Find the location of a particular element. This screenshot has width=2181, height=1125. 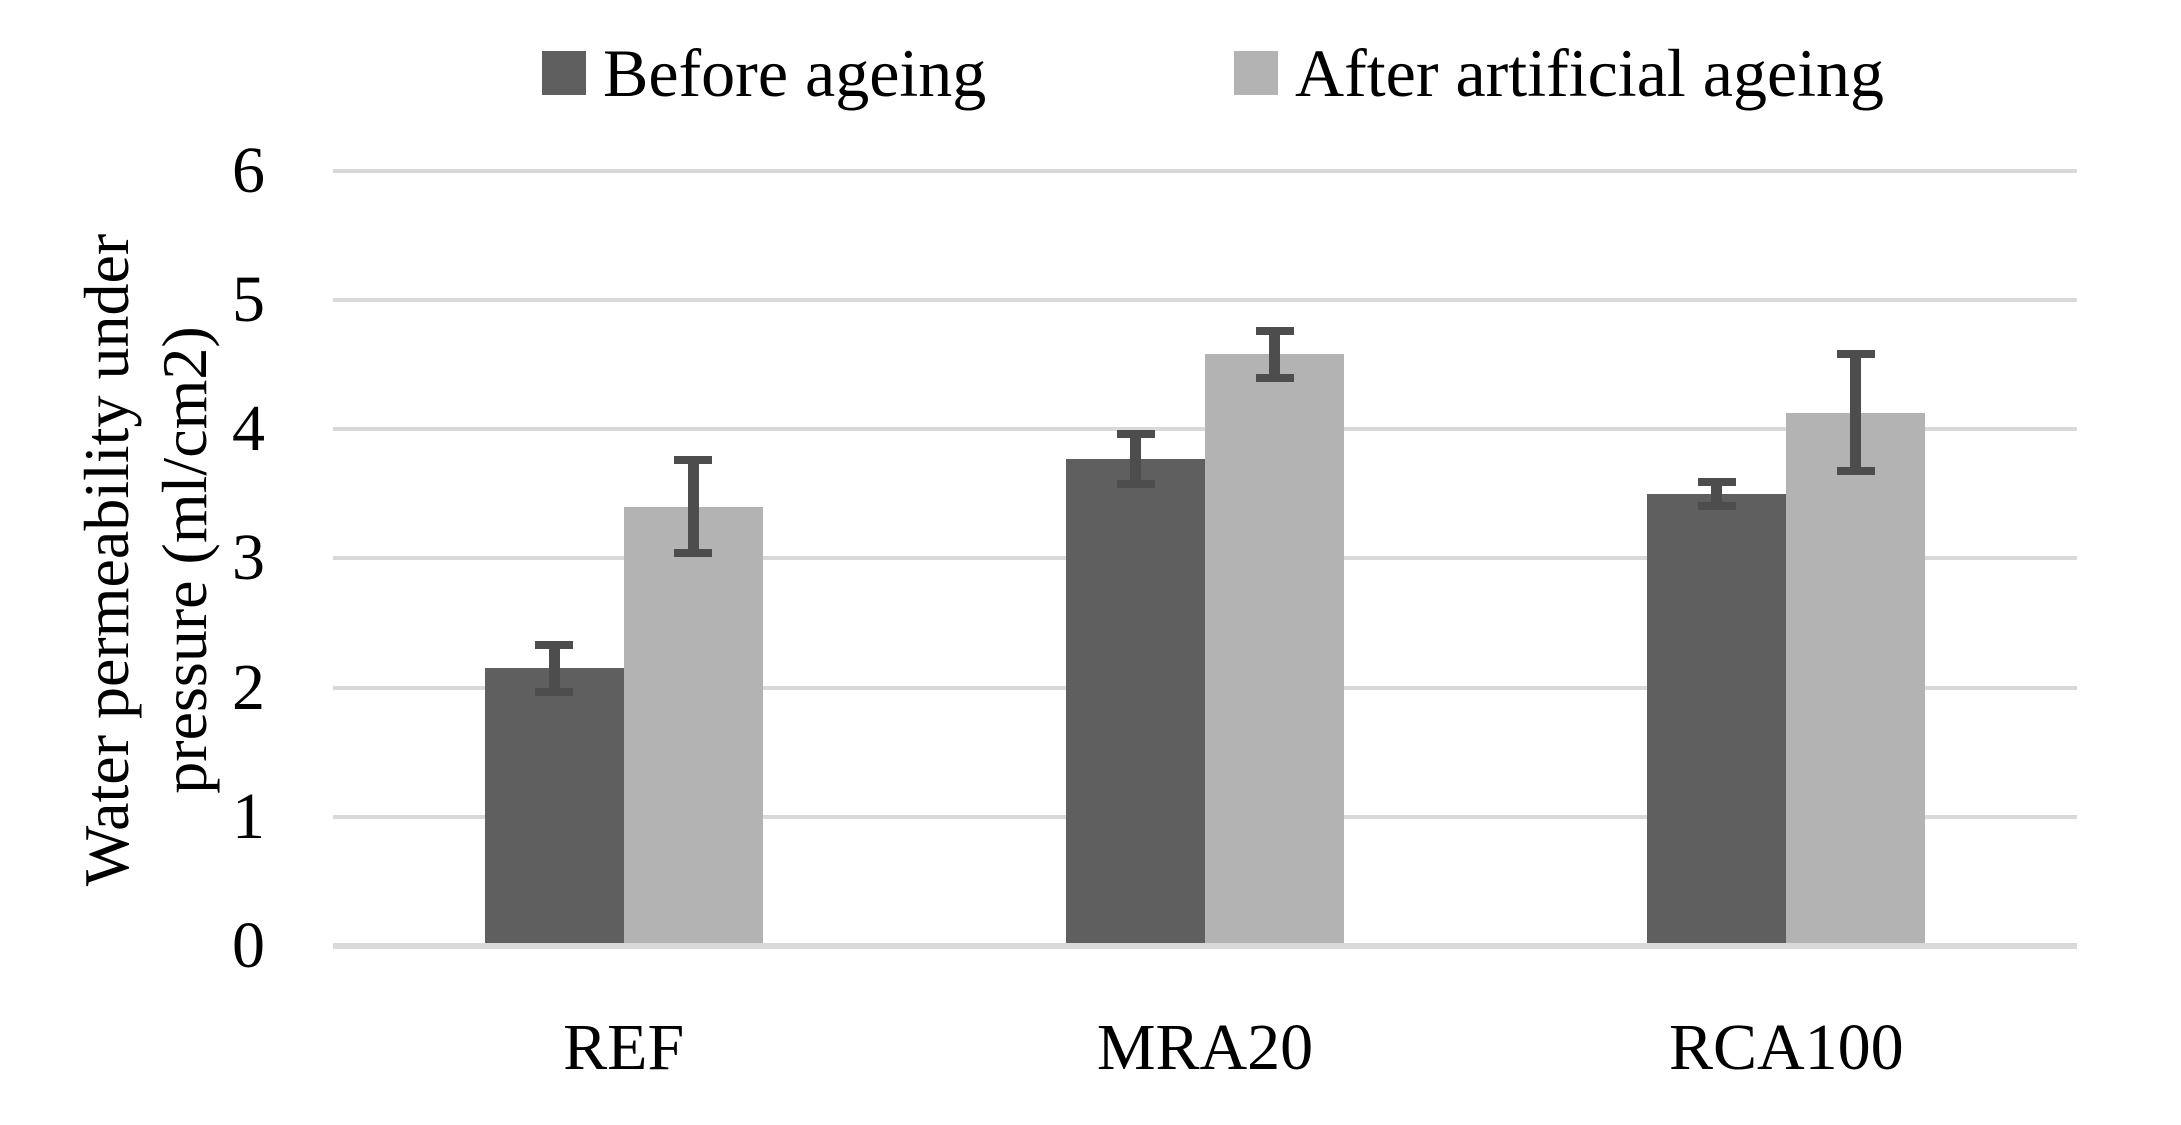

error-bar-cap-bottom-mra20-after-artificial-ageing is located at coordinates (1274, 377).